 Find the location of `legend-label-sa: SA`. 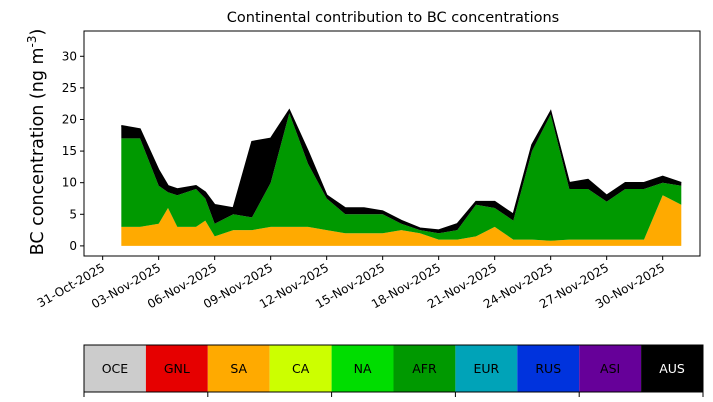

legend-label-sa: SA is located at coordinates (238, 368).